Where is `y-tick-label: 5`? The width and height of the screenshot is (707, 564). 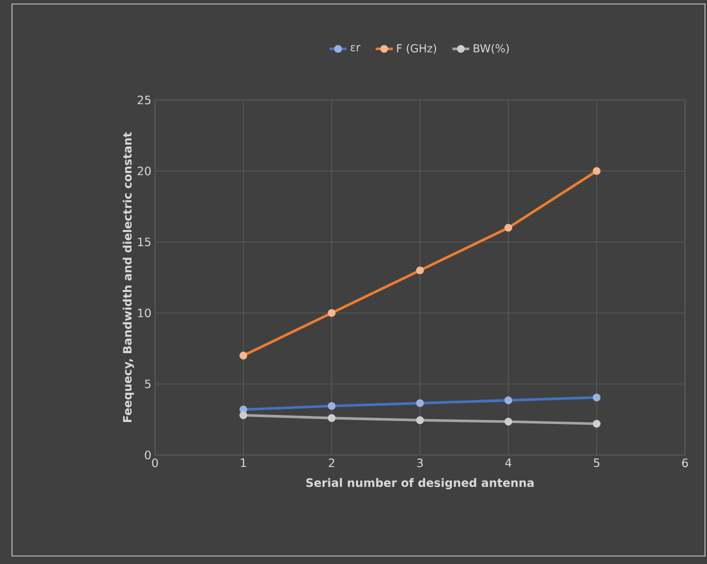
y-tick-label: 5 is located at coordinates (147, 384).